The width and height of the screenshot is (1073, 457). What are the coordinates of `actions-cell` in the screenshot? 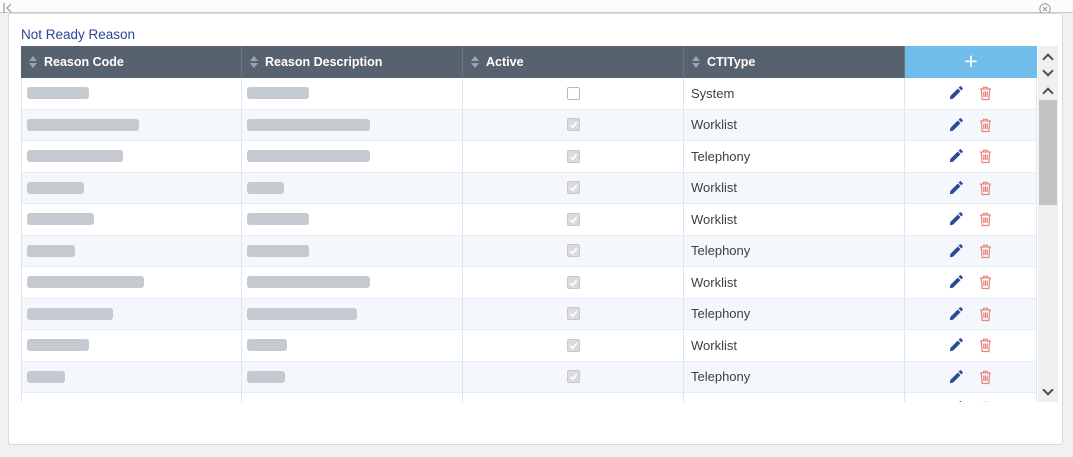 It's located at (971, 313).